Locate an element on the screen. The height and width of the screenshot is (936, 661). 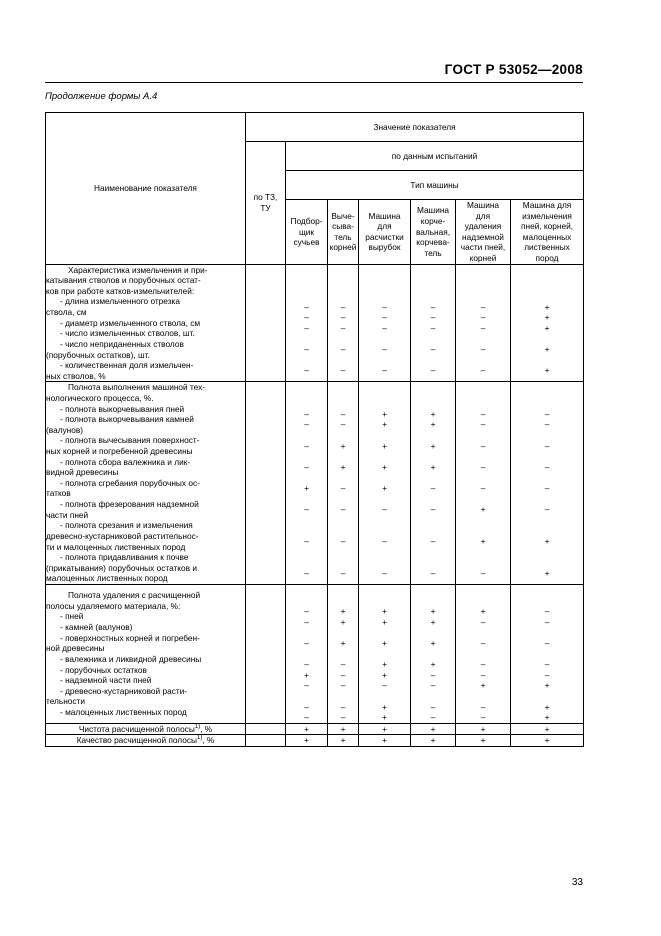
label-line: - полнота выкорчевывания камней is located at coordinates (127, 419).